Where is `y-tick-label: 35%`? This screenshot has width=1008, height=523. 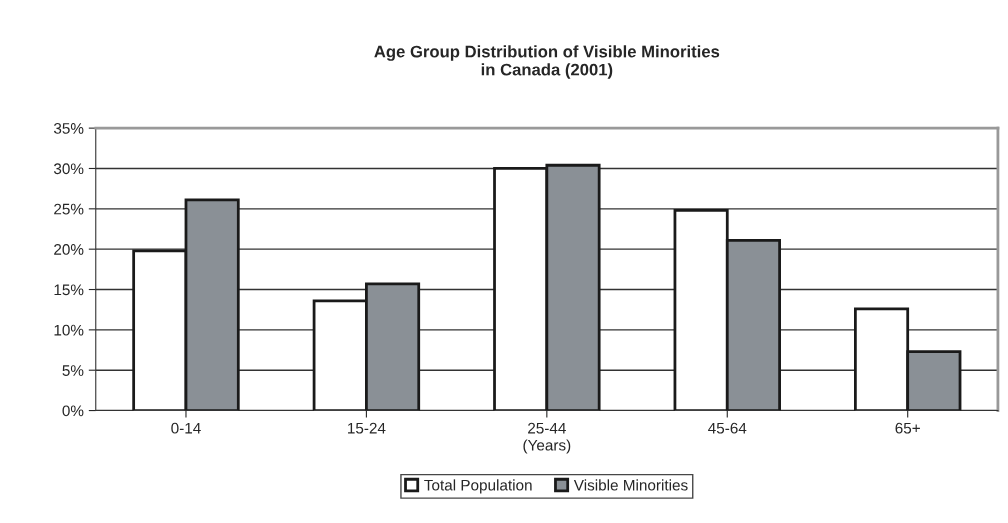
y-tick-label: 35% is located at coordinates (68, 128).